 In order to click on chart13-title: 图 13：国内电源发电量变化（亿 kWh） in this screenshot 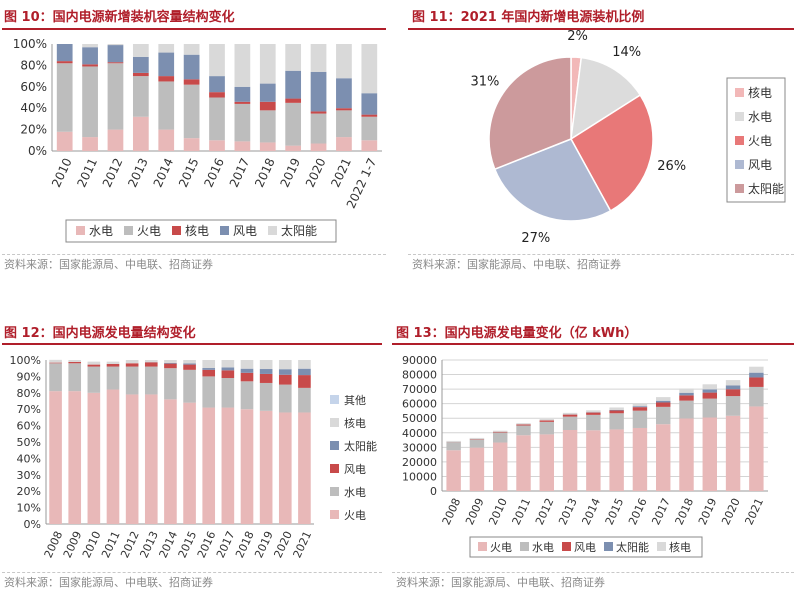, I will do `click(517, 333)`.